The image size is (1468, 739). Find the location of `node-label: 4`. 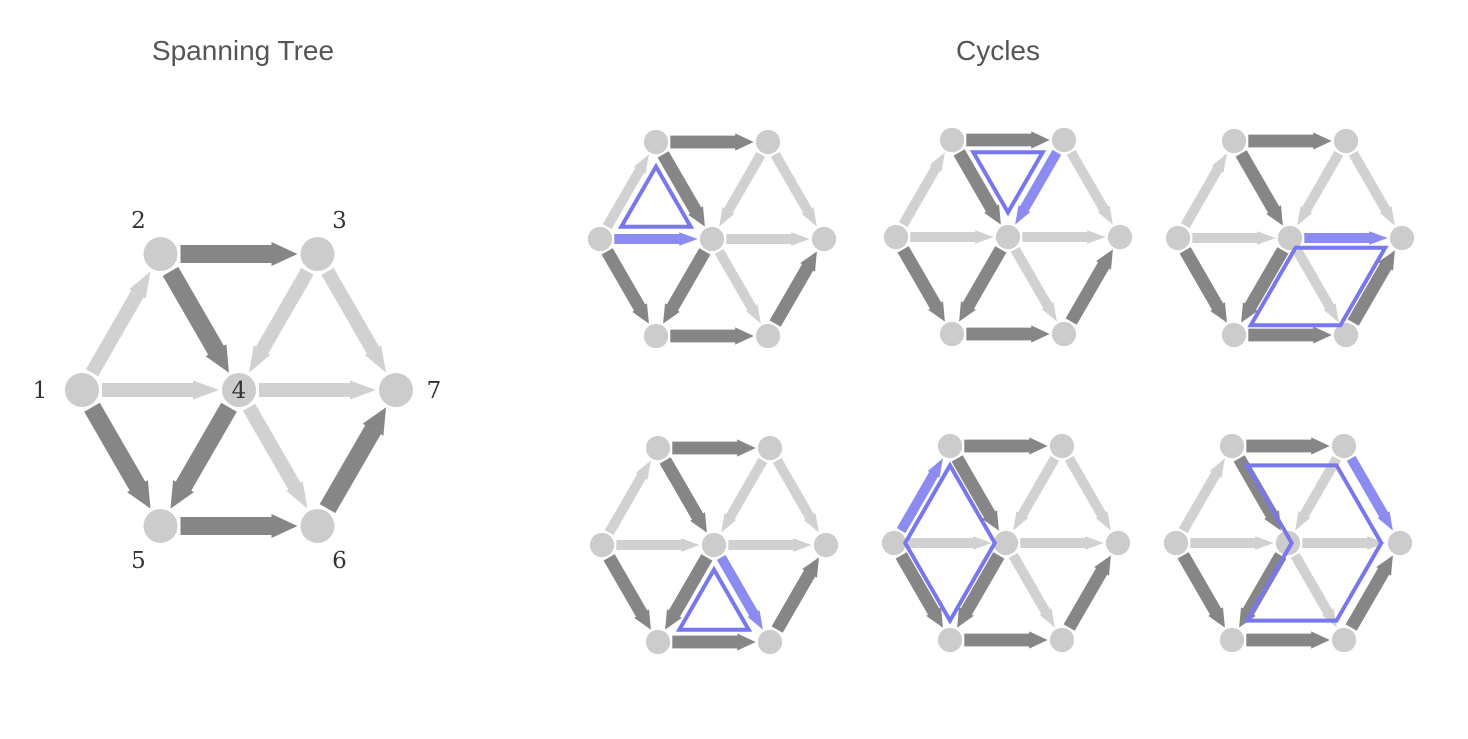

node-label: 4 is located at coordinates (239, 391).